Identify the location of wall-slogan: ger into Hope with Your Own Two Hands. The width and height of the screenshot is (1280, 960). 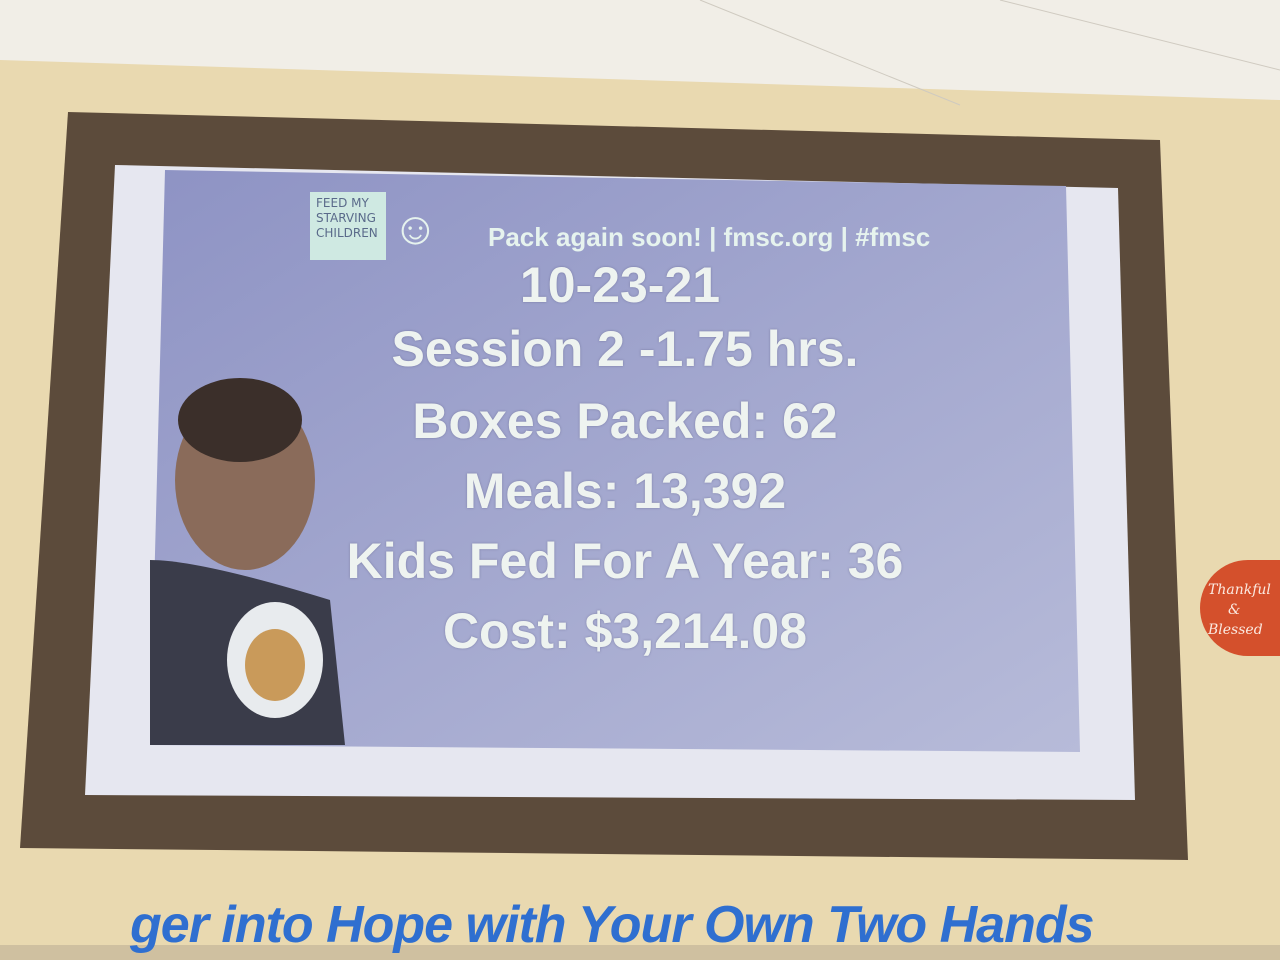
(612, 925).